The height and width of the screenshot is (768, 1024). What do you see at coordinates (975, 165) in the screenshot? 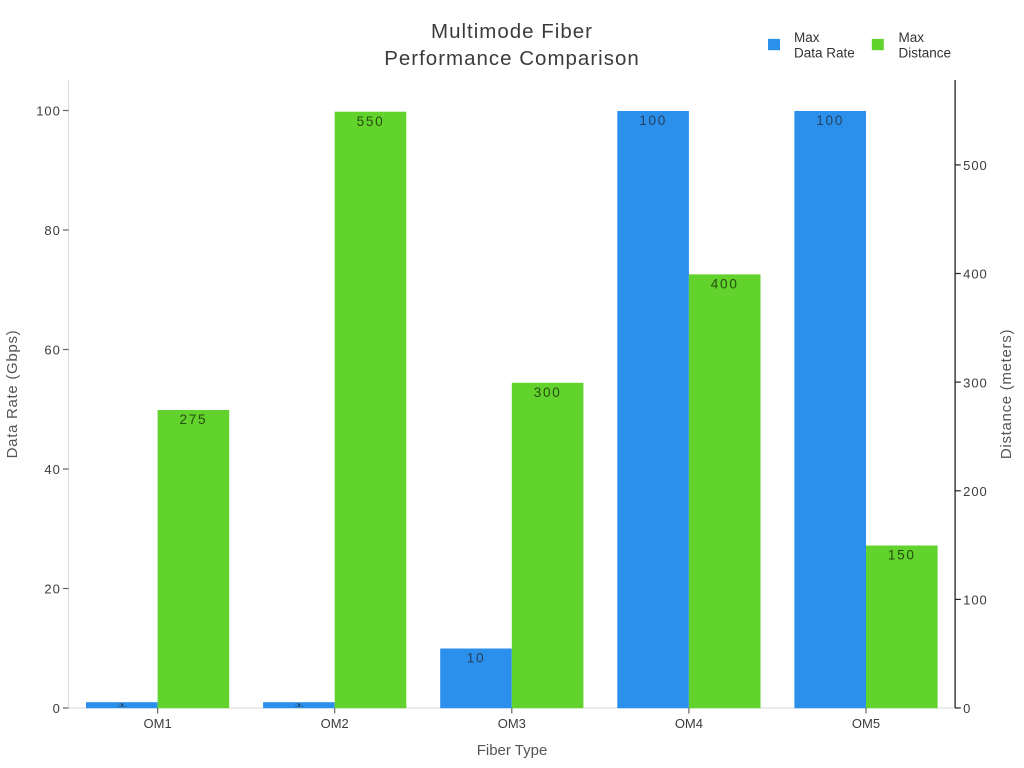
I see `svg-text: 500` at bounding box center [975, 165].